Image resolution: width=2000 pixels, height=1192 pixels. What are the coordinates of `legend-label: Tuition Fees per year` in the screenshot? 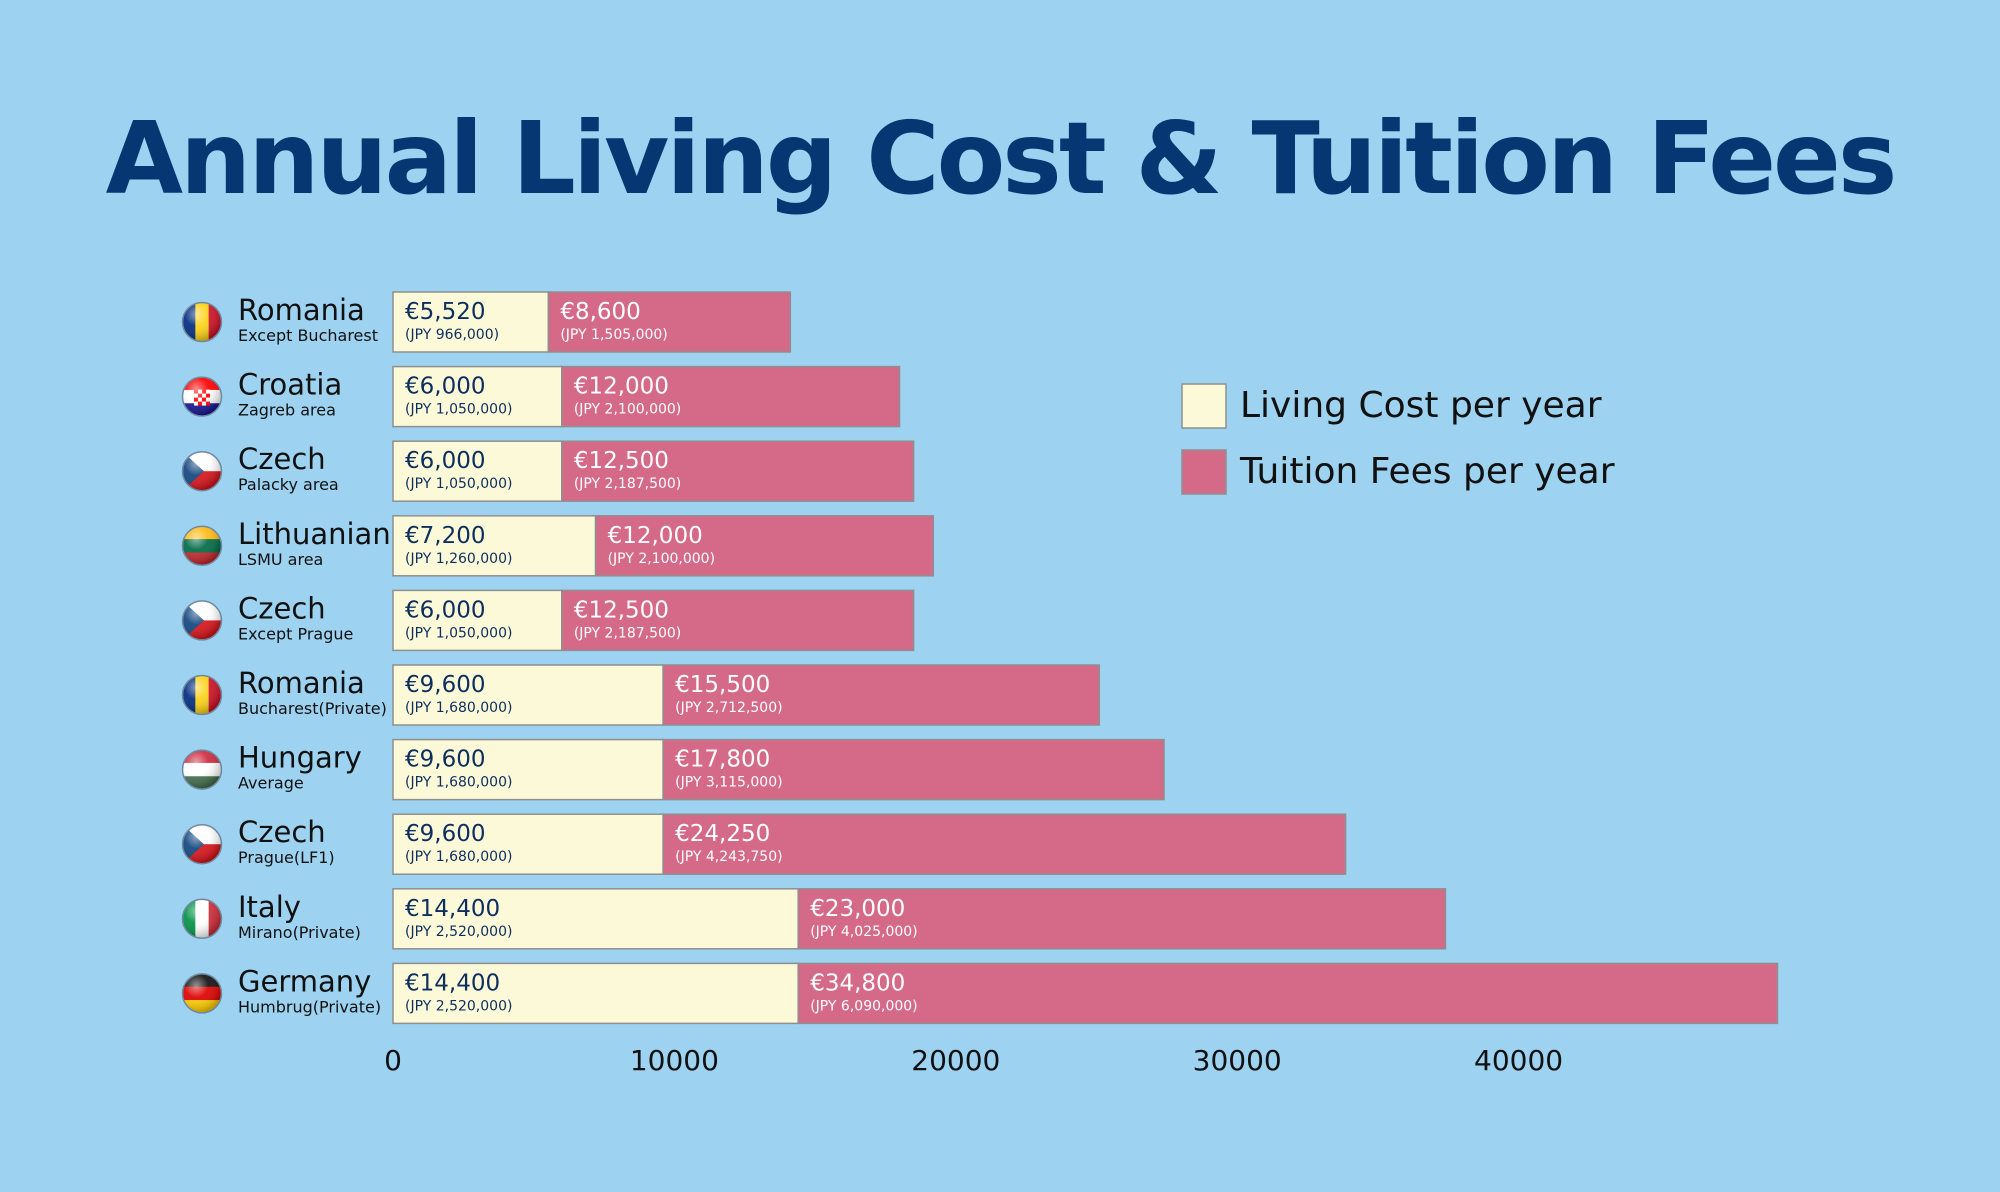 It's located at (1427, 471).